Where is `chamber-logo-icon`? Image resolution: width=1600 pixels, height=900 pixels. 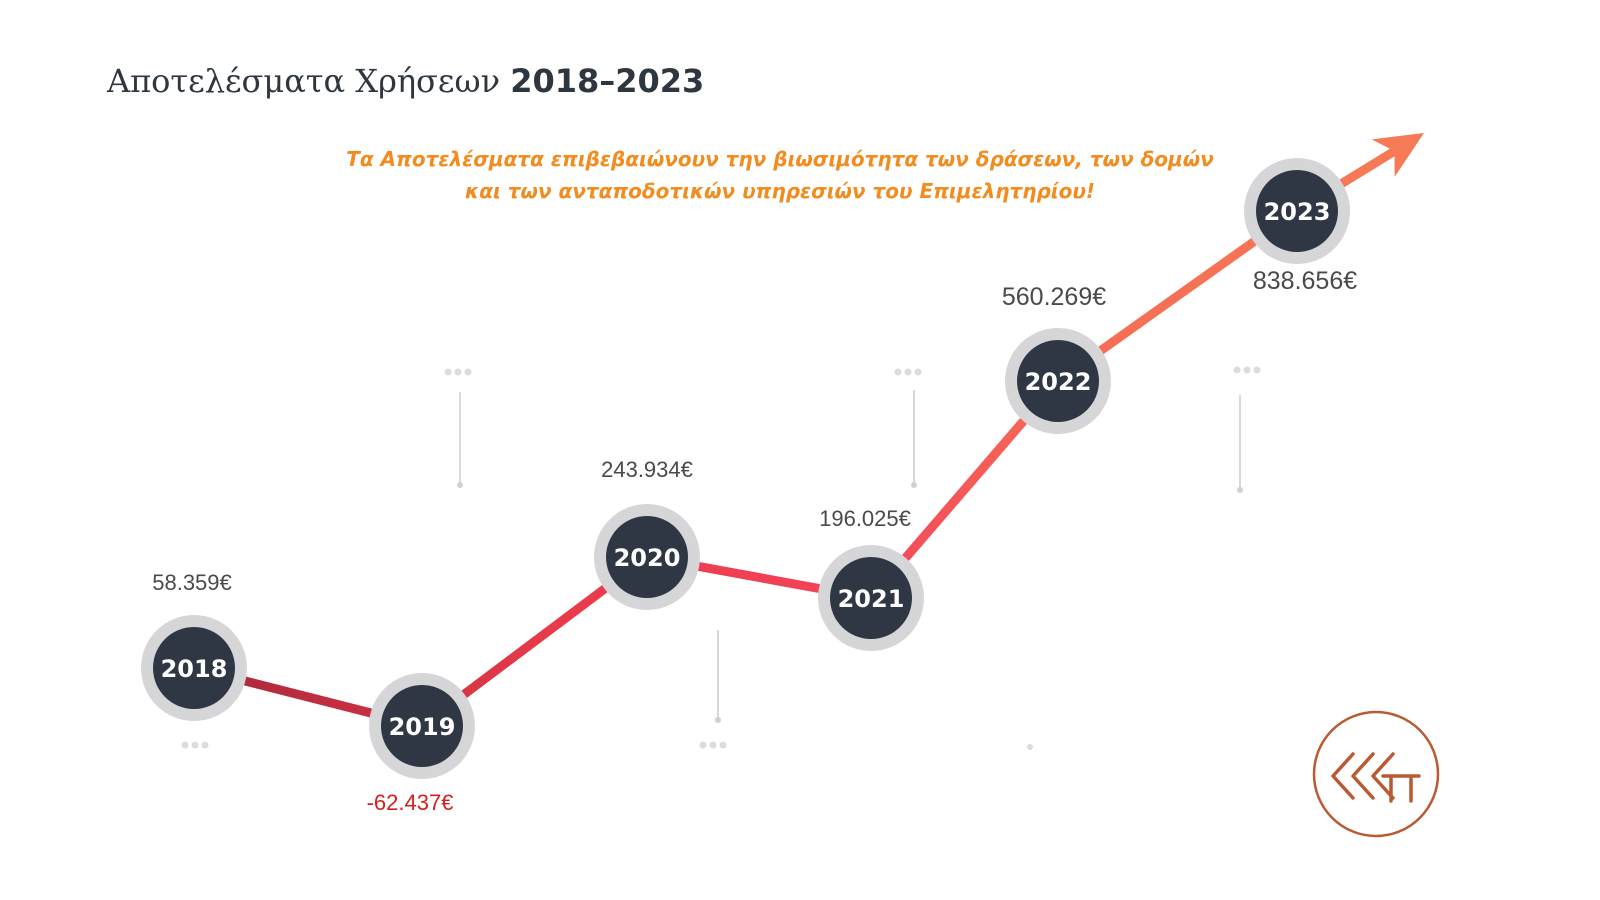
chamber-logo-icon is located at coordinates (1376, 774).